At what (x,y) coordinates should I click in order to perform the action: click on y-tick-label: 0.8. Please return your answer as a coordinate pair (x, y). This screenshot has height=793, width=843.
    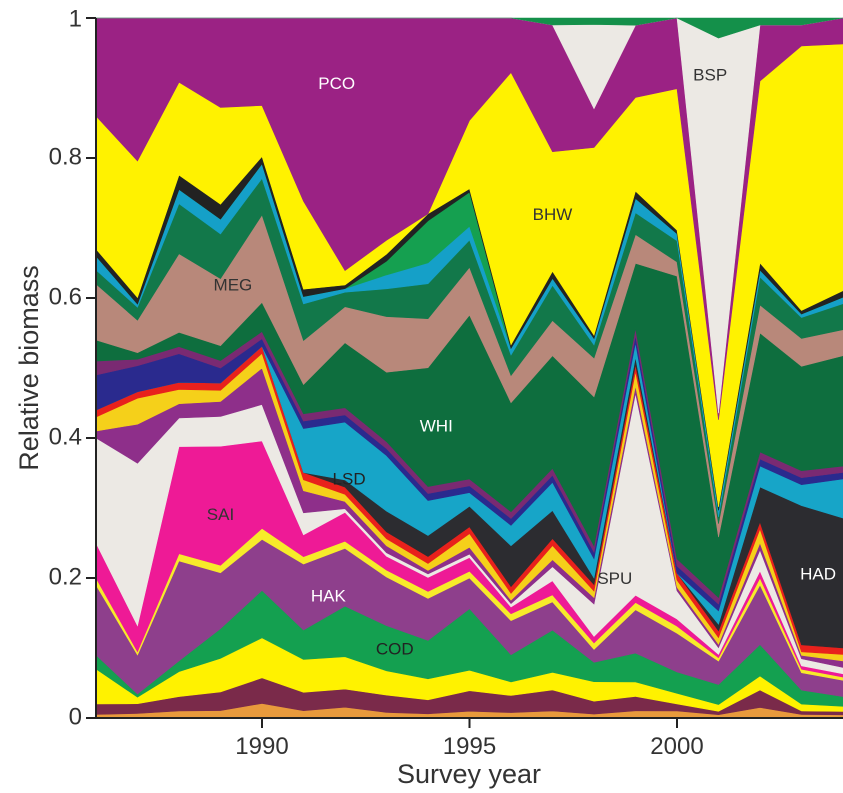
    Looking at the image, I should click on (65, 156).